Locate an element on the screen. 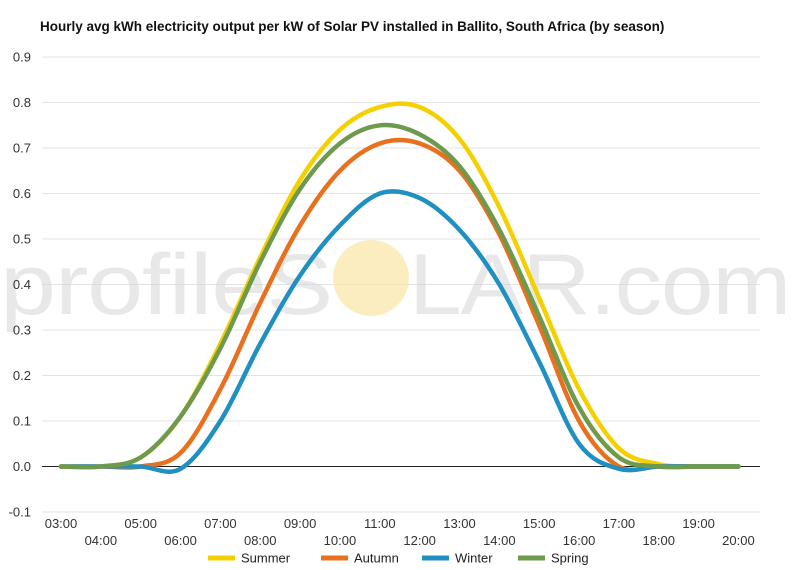 The height and width of the screenshot is (570, 800). x-tick-label: 09:00 is located at coordinates (300, 523).